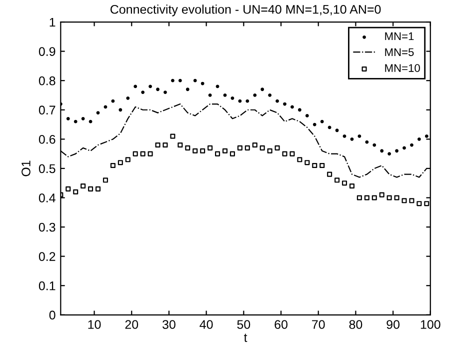 This screenshot has height=355, width=474. What do you see at coordinates (430, 324) in the screenshot?
I see `x-tick-label: 100` at bounding box center [430, 324].